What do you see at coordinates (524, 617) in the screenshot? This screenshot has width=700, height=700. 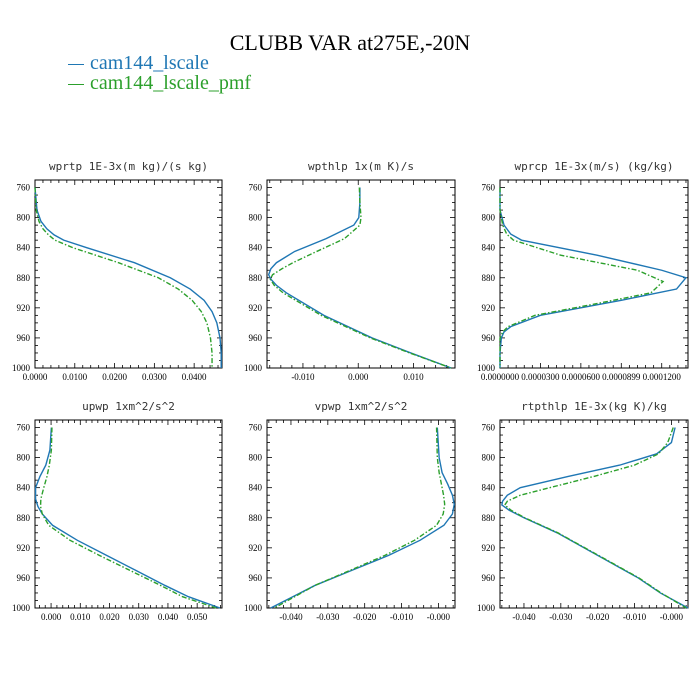 I see `x-tick-label: -0.040` at bounding box center [524, 617].